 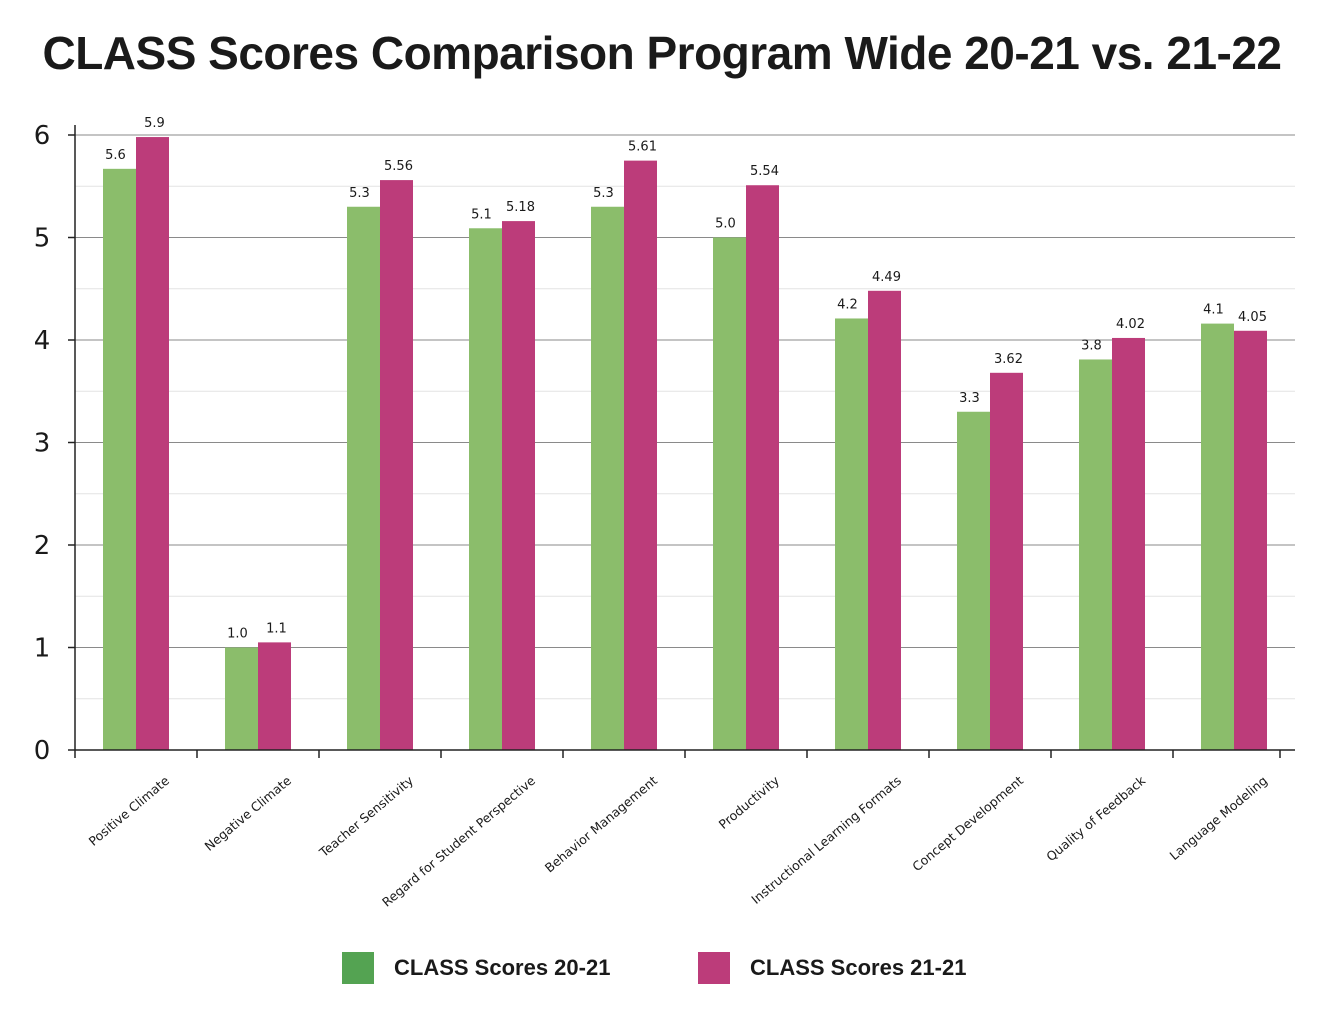 What do you see at coordinates (603, 193) in the screenshot?
I see `data-label-2020-21-4: 5.3` at bounding box center [603, 193].